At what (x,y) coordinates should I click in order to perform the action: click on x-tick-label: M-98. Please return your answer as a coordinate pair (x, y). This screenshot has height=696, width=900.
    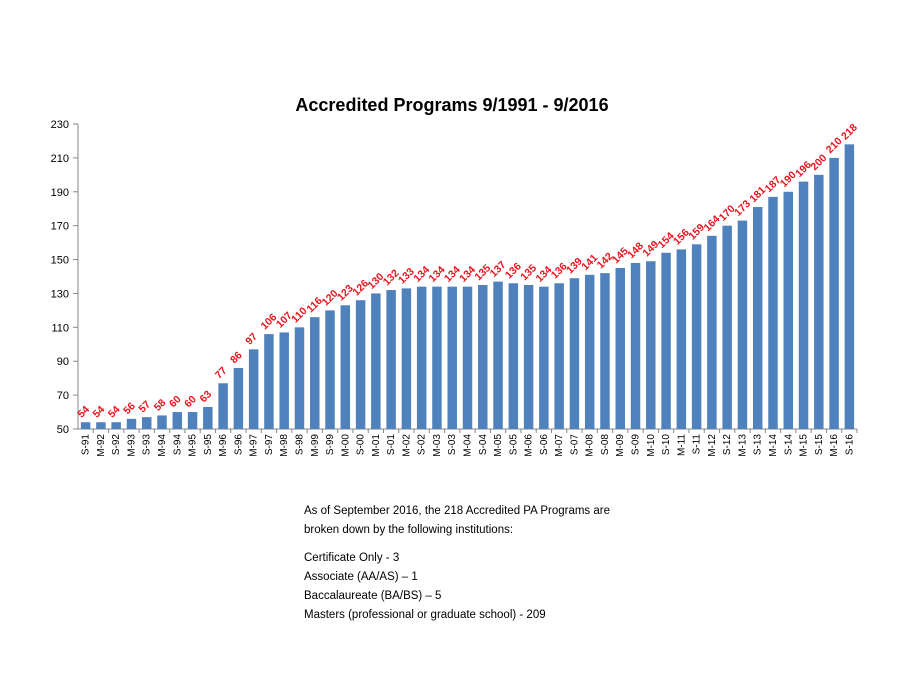
    Looking at the image, I should click on (284, 445).